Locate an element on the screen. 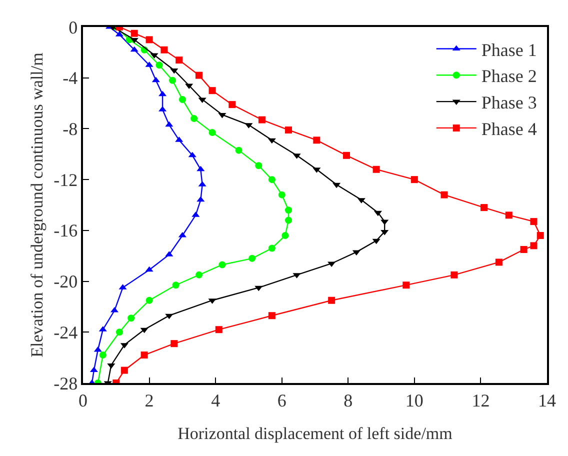  legend-label: Phase 3 is located at coordinates (509, 102).